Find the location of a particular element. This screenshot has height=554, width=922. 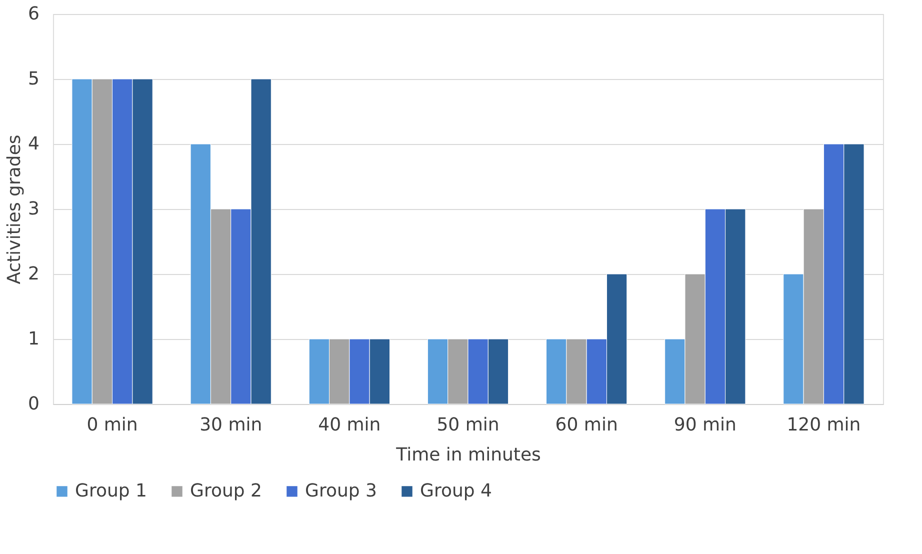

y-tick-label: 0 is located at coordinates (34, 404).